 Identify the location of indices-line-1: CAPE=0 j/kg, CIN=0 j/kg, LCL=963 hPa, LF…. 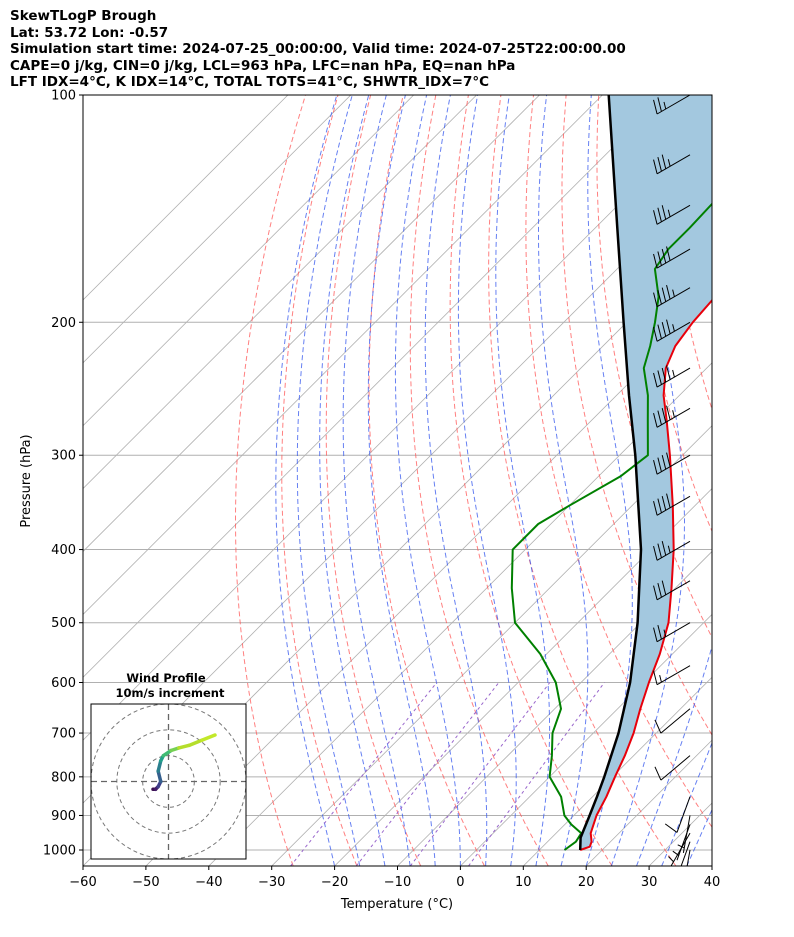
(263, 65).